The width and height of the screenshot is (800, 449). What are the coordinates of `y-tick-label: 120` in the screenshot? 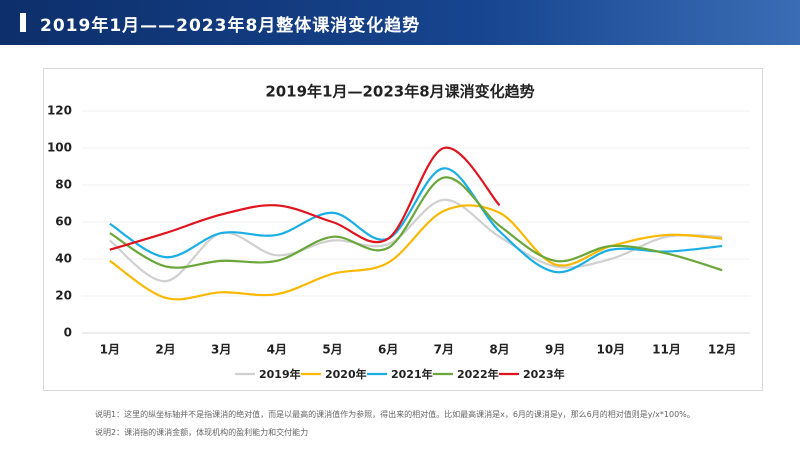 It's located at (59, 111).